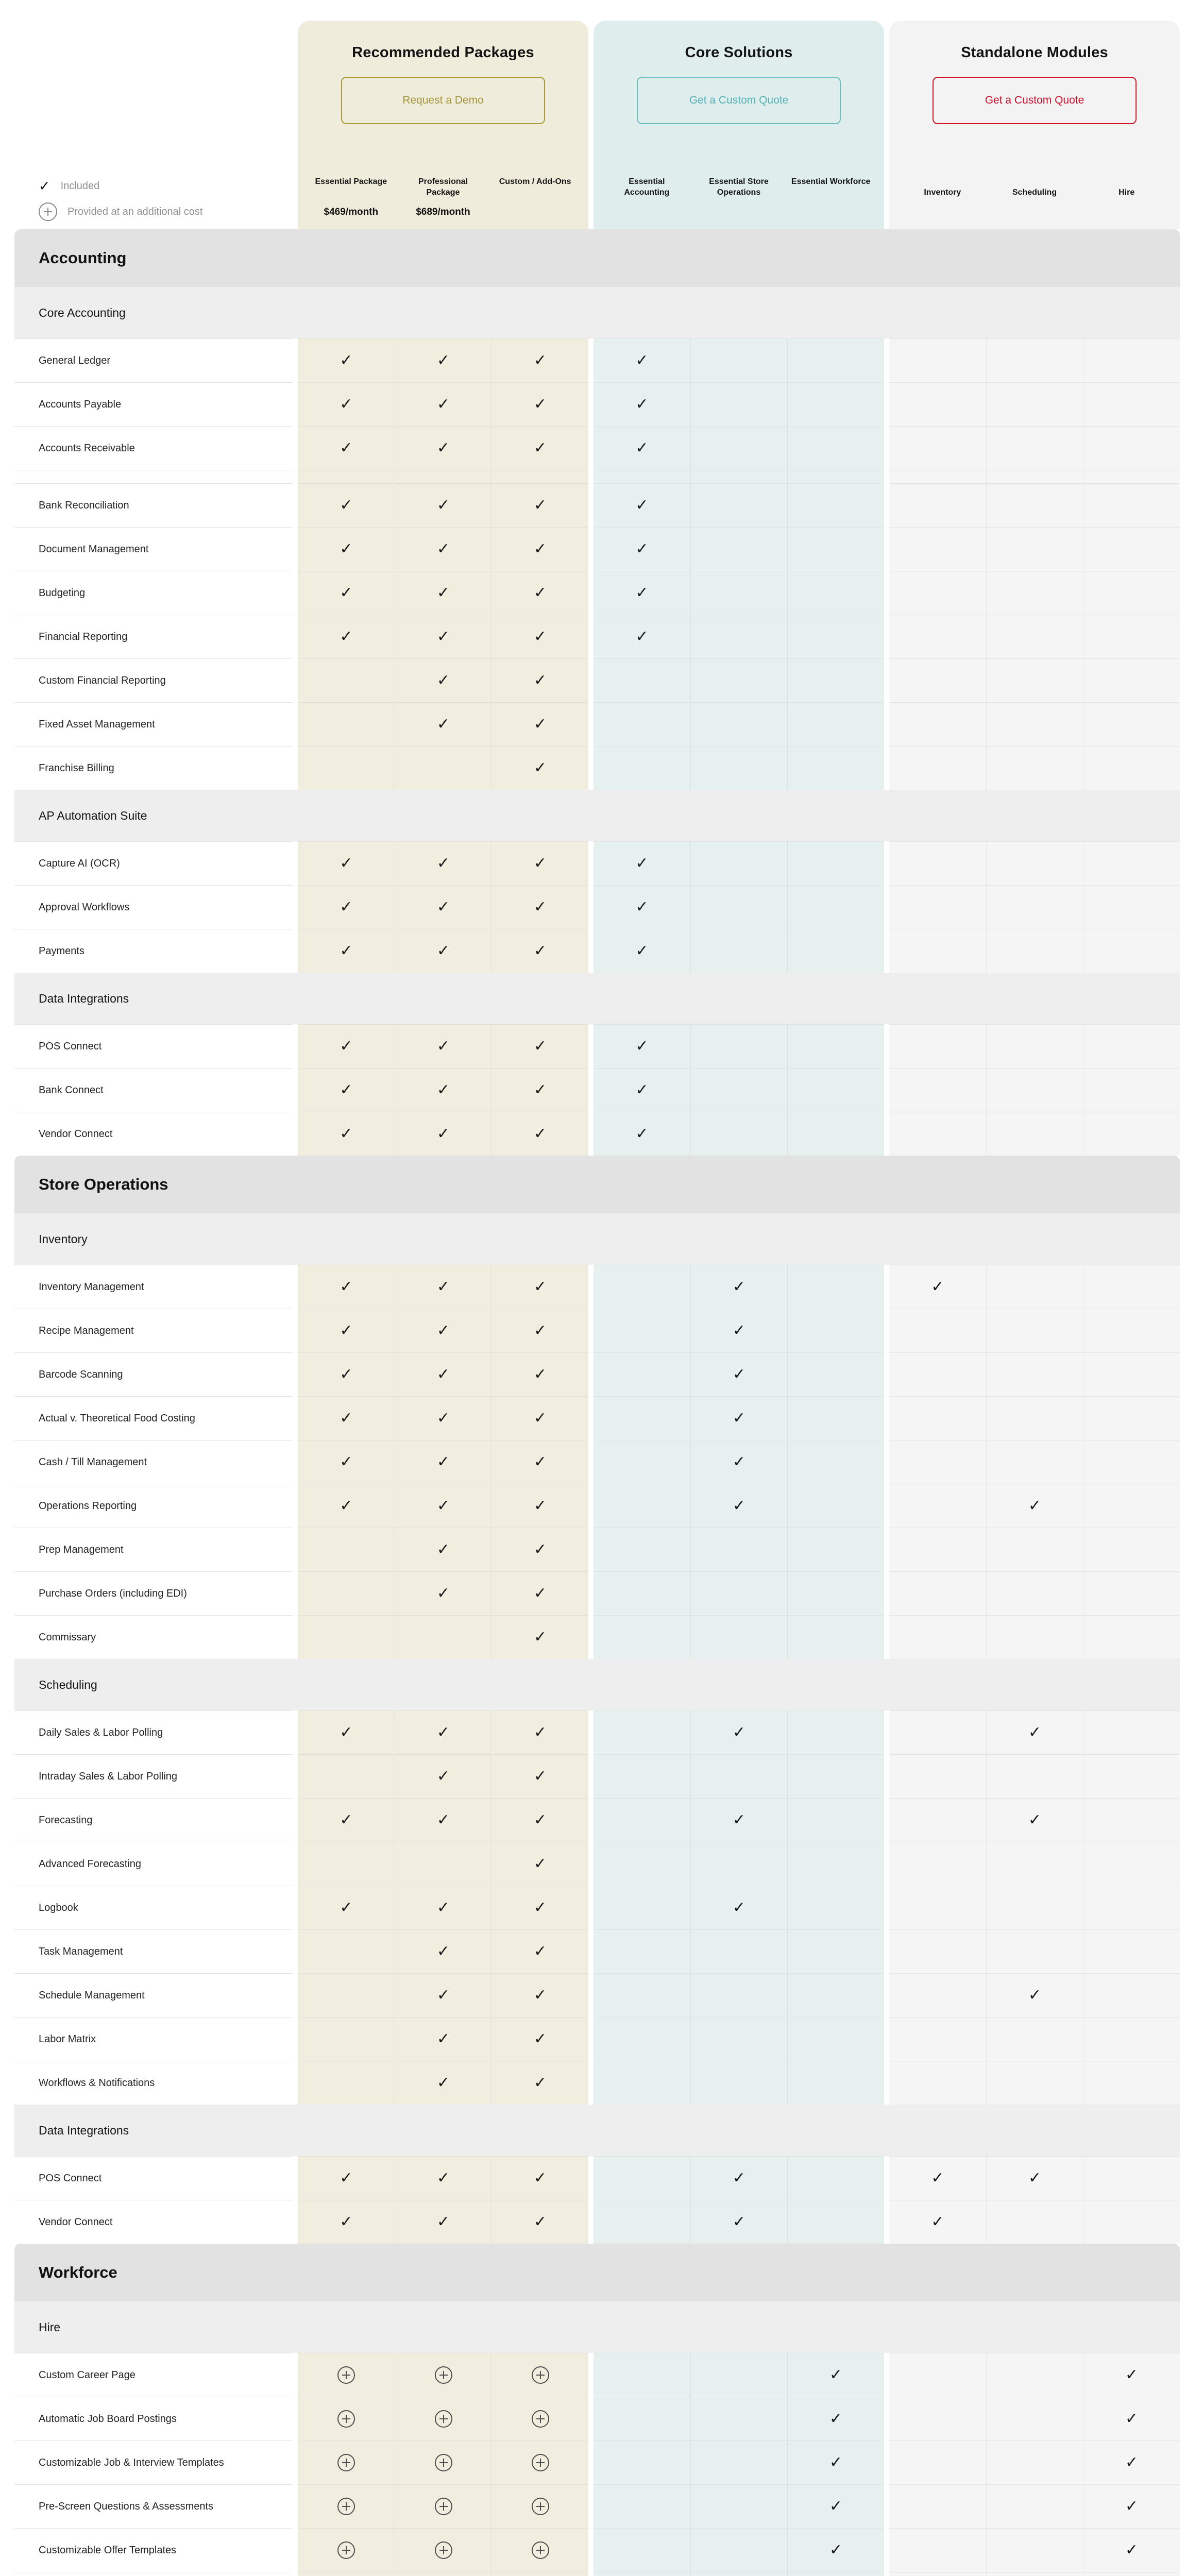 Image resolution: width=1203 pixels, height=2576 pixels. What do you see at coordinates (597, 1090) in the screenshot?
I see `table-row: Bank Connect ✓ ✓ ✓ ✓` at bounding box center [597, 1090].